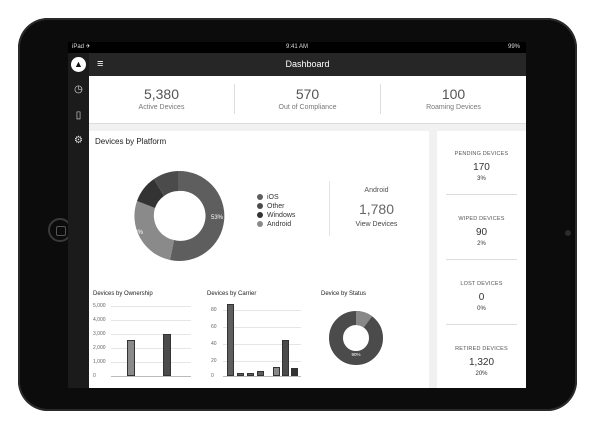  I want to click on gear-icon: ⚙, so click(78, 140).